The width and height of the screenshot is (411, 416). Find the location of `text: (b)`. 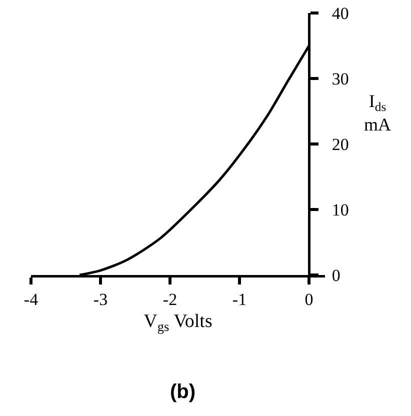

text: (b) is located at coordinates (183, 392).